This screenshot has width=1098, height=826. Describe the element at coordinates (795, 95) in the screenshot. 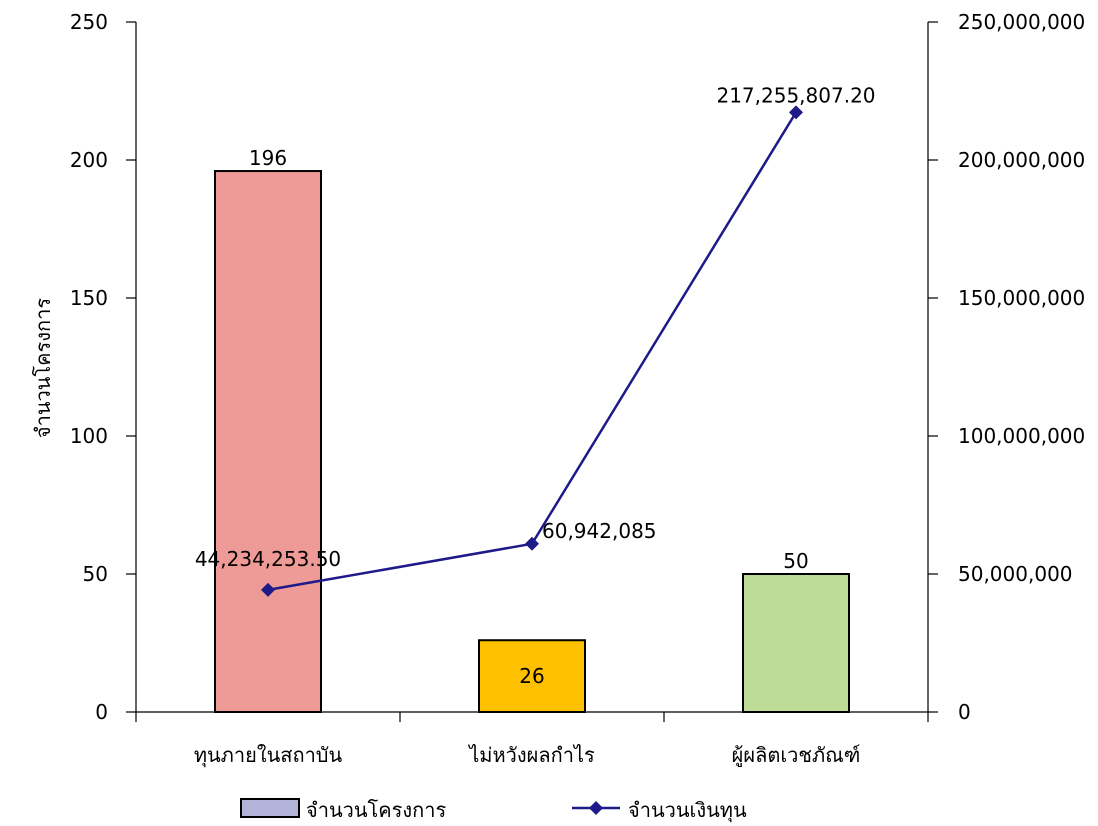

I see `line-data-label: 217,255,807.20` at that location.